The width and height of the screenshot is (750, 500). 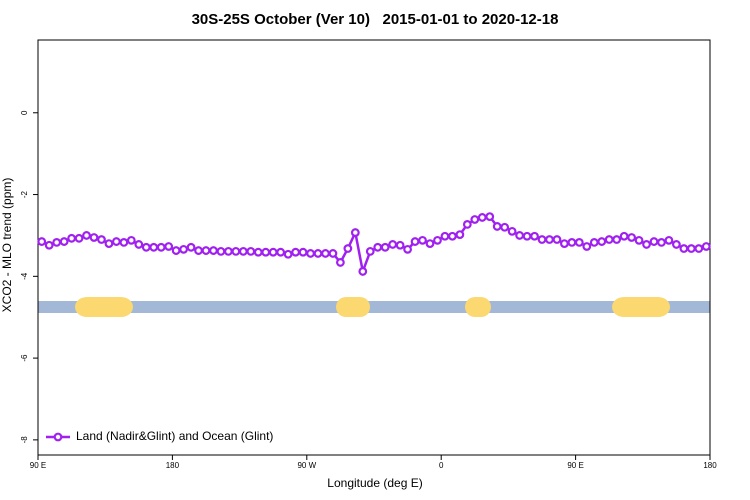 What do you see at coordinates (306, 465) in the screenshot?
I see `x-tick-label: 90 W` at bounding box center [306, 465].